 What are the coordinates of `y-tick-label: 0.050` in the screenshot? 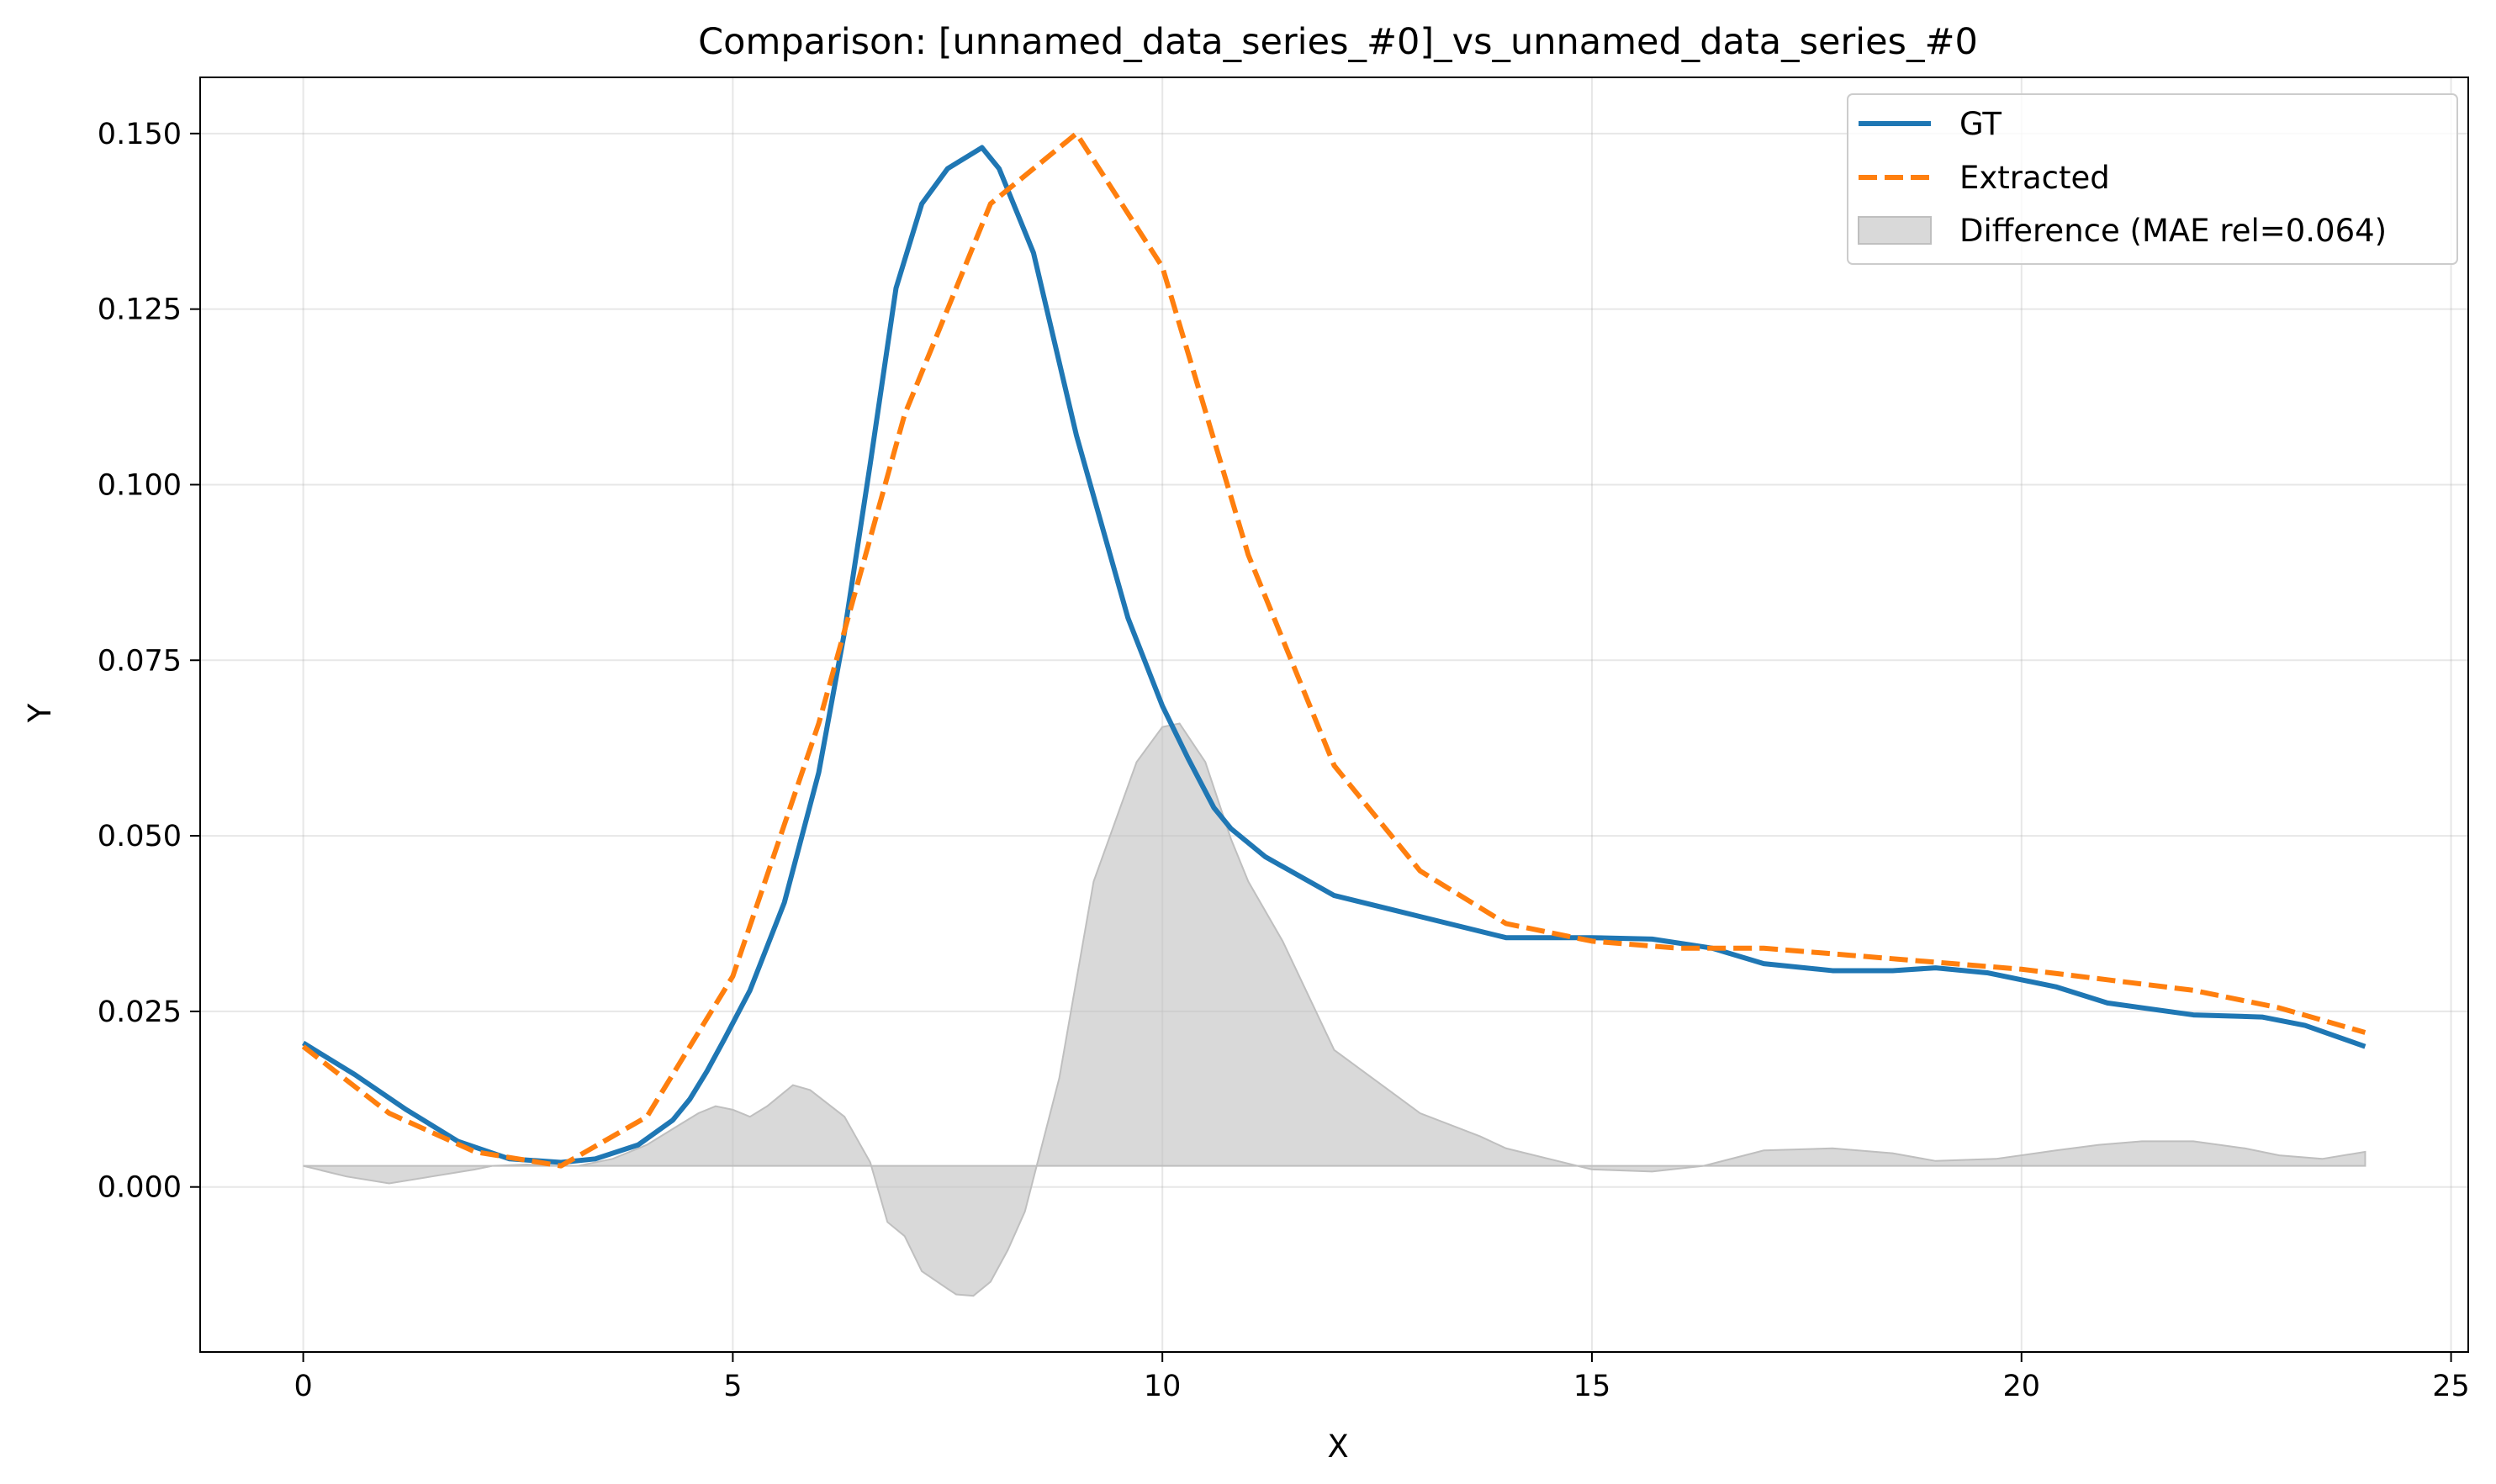 It's located at (140, 836).